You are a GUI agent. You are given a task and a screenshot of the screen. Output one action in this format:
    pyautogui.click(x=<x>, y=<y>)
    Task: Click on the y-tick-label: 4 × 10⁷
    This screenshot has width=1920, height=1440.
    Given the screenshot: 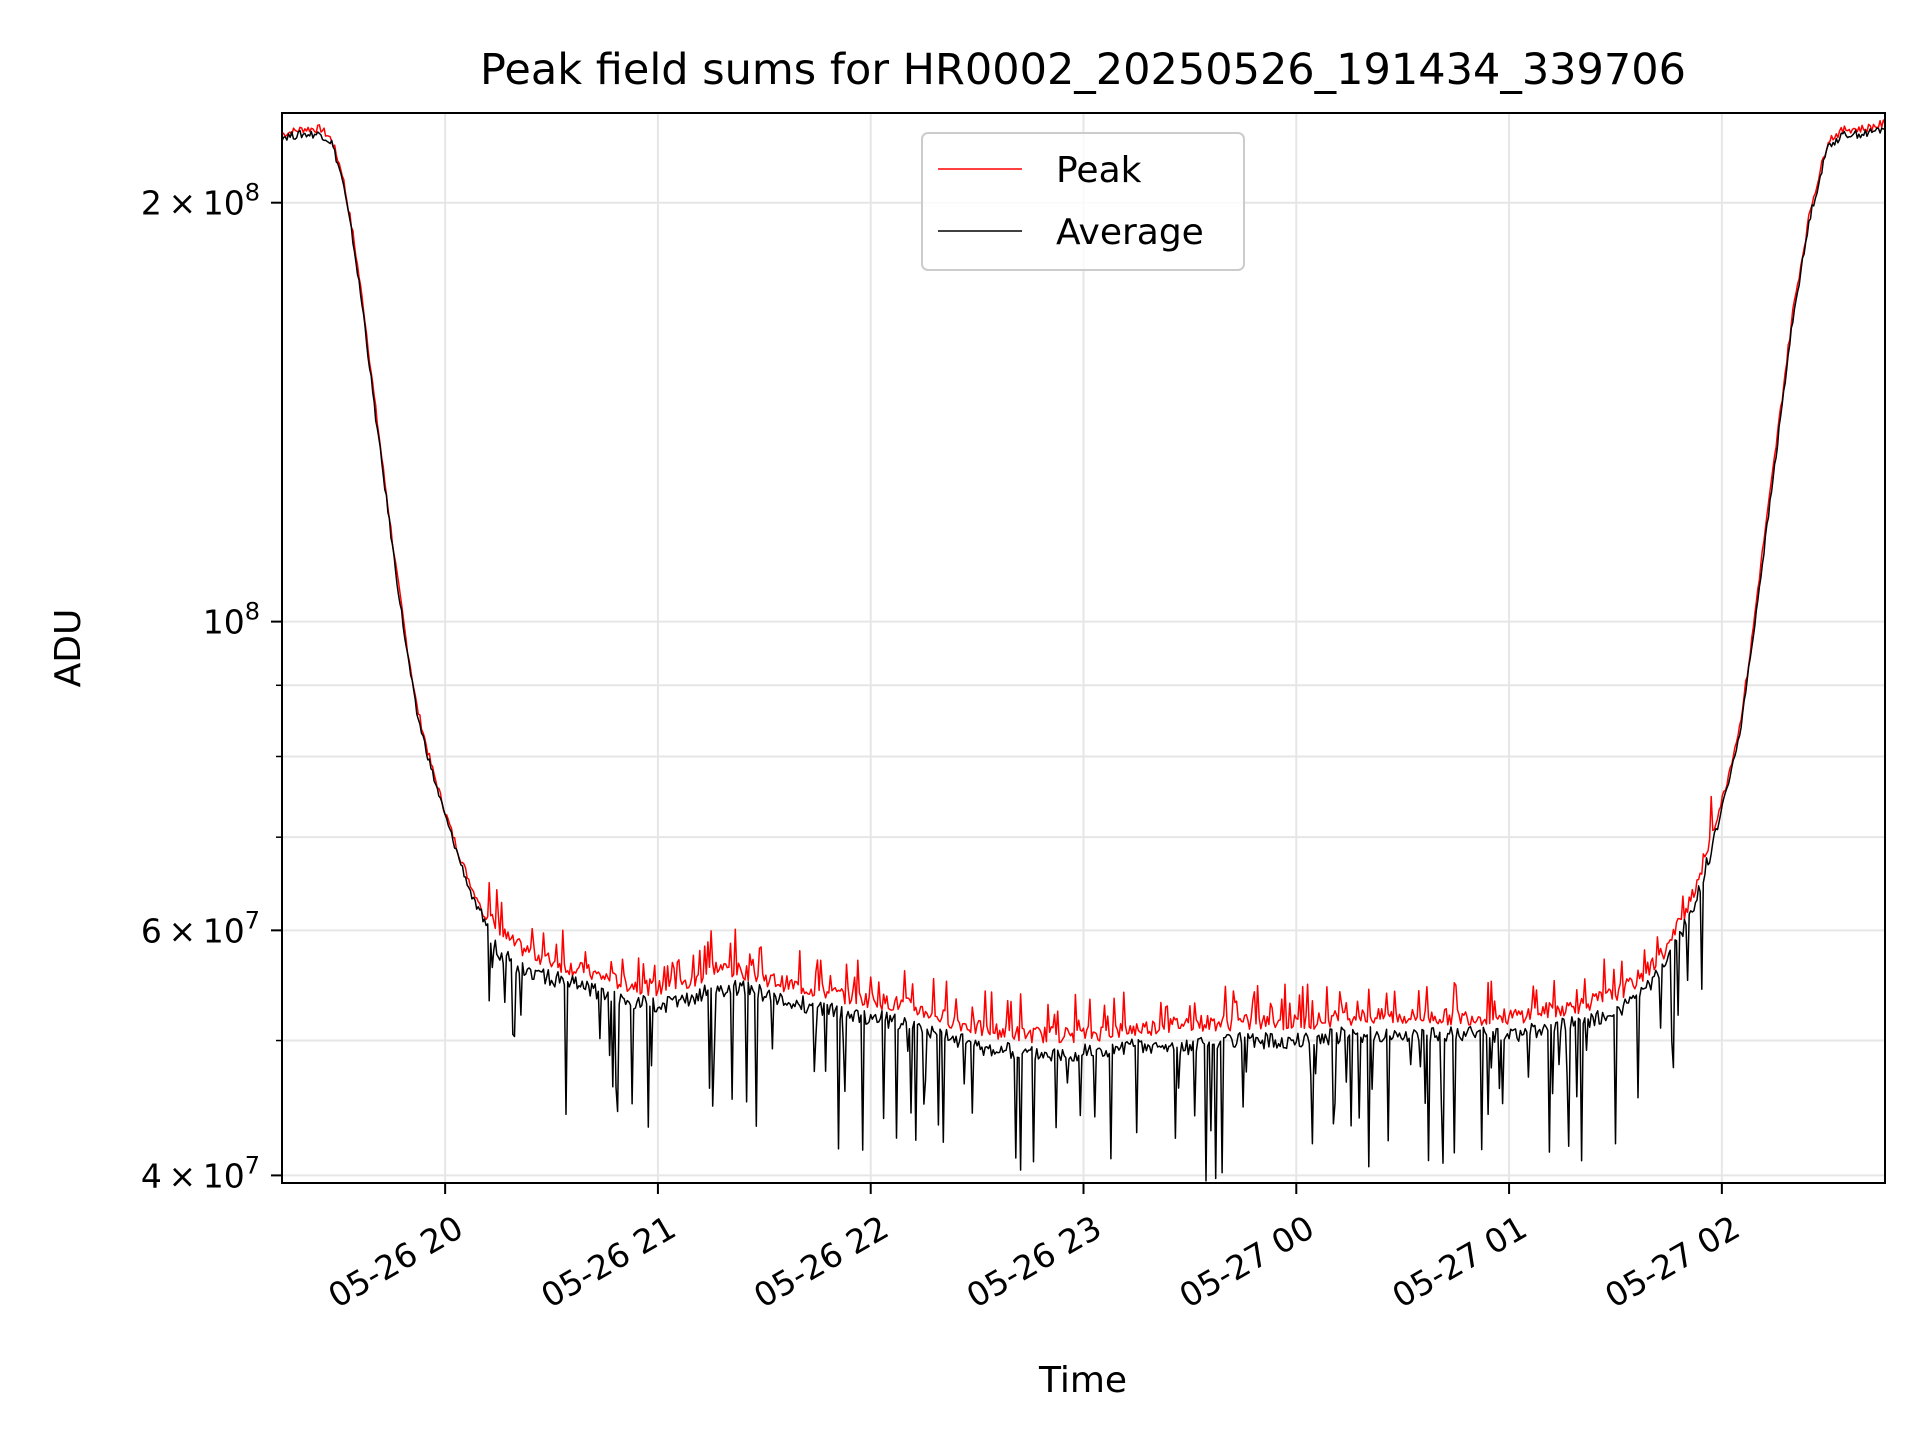 What is the action you would take?
    pyautogui.click(x=200, y=1173)
    